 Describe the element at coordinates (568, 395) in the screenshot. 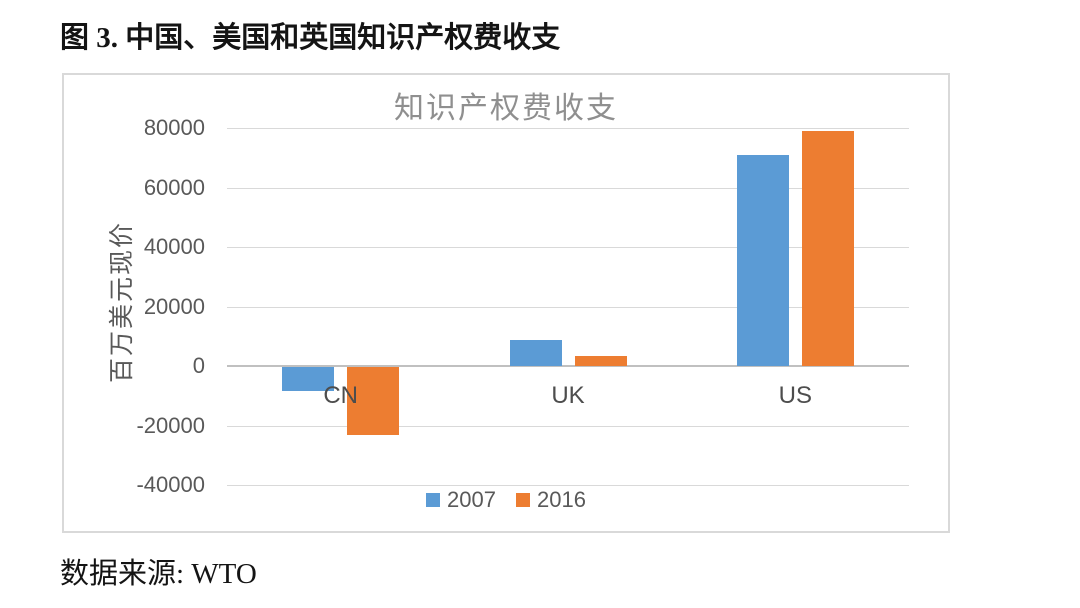

I see `x-category-label-uk: UK` at that location.